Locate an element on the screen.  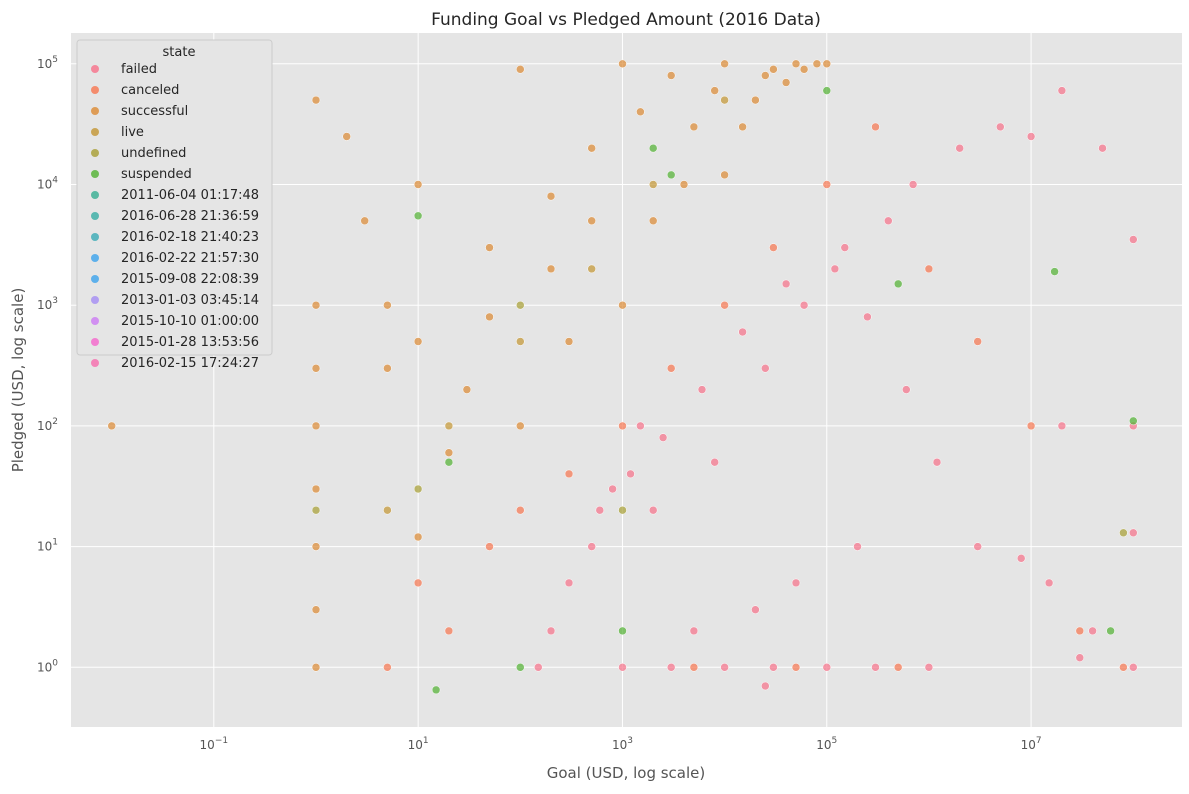
x-tick-exponent: 7 is located at coordinates (1039, 741).